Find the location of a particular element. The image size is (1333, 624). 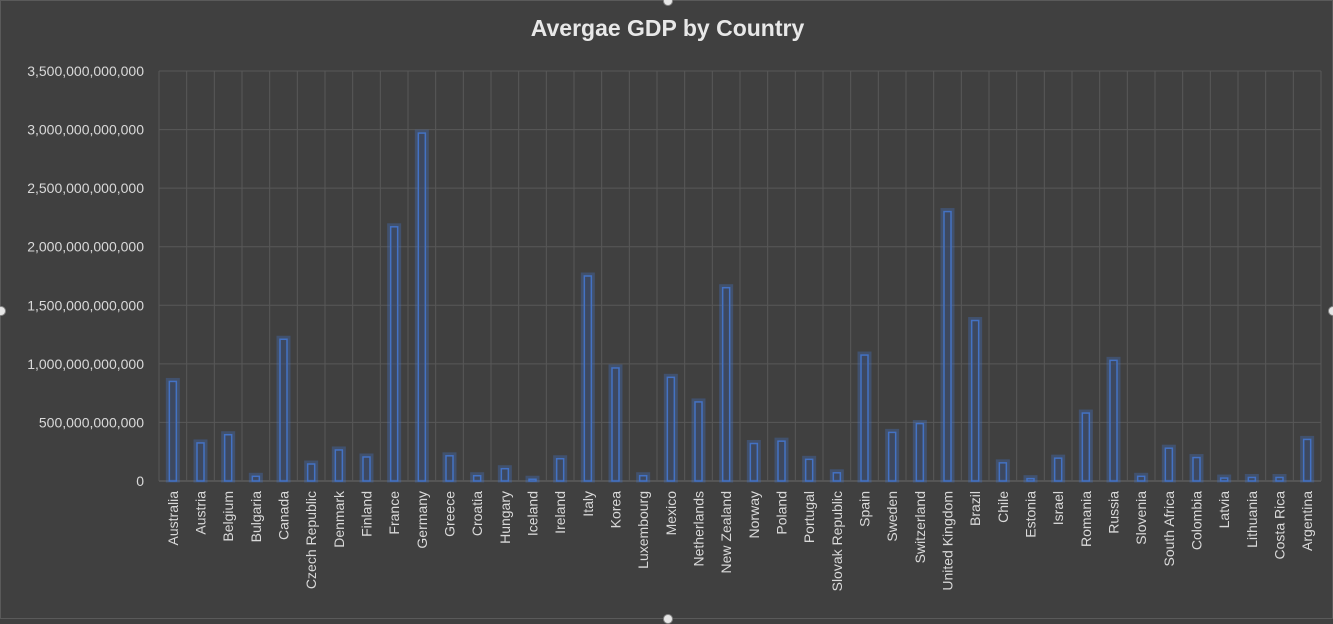

bar-argentina is located at coordinates (1307, 460).